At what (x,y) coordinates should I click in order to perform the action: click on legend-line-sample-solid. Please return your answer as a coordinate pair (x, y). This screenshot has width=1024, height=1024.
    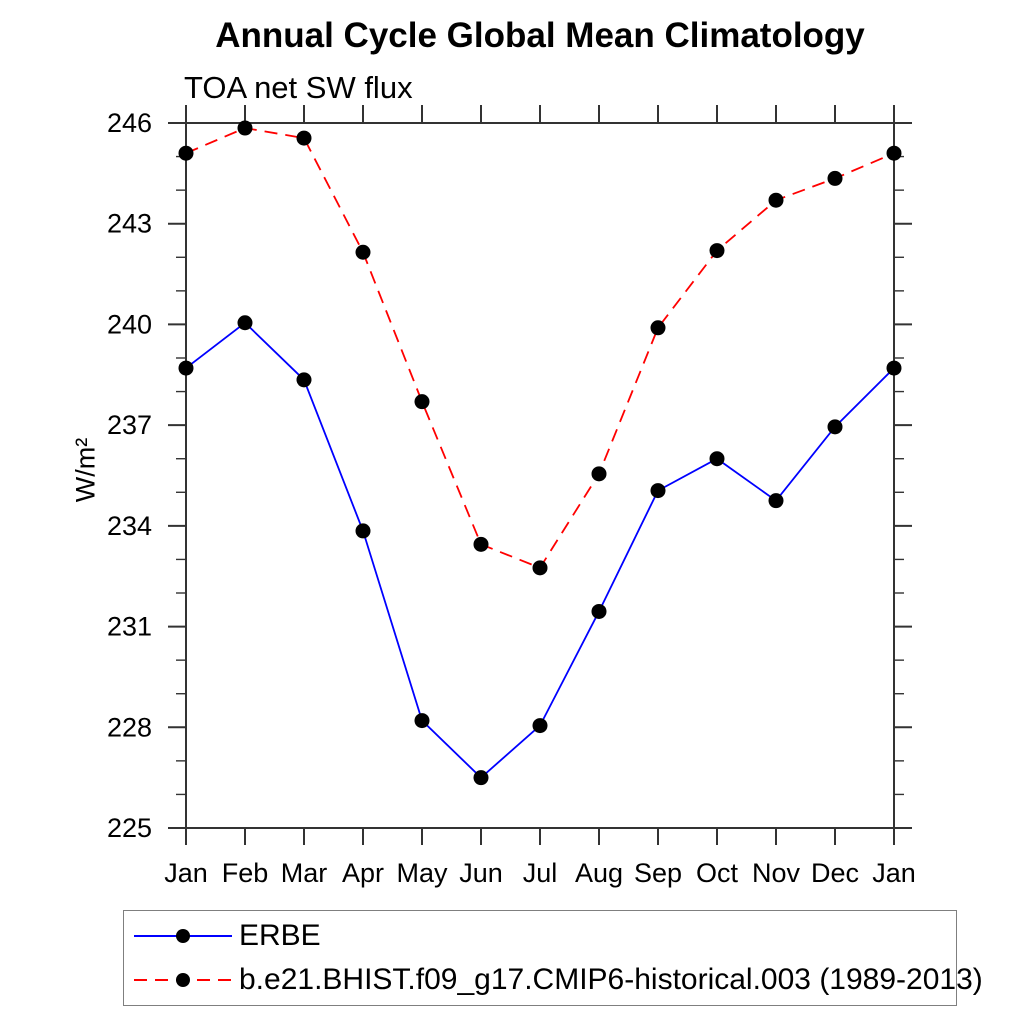
    Looking at the image, I should click on (183, 935).